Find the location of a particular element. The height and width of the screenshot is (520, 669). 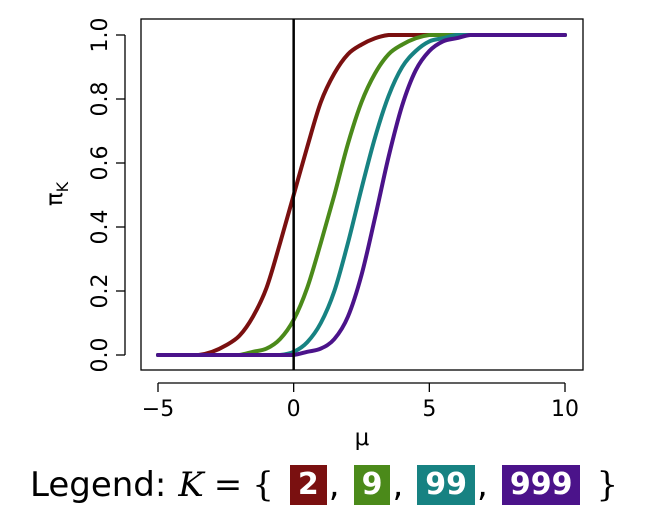

legend: Legend: K = { 2, 9, 99, 999 } is located at coordinates (324, 485).